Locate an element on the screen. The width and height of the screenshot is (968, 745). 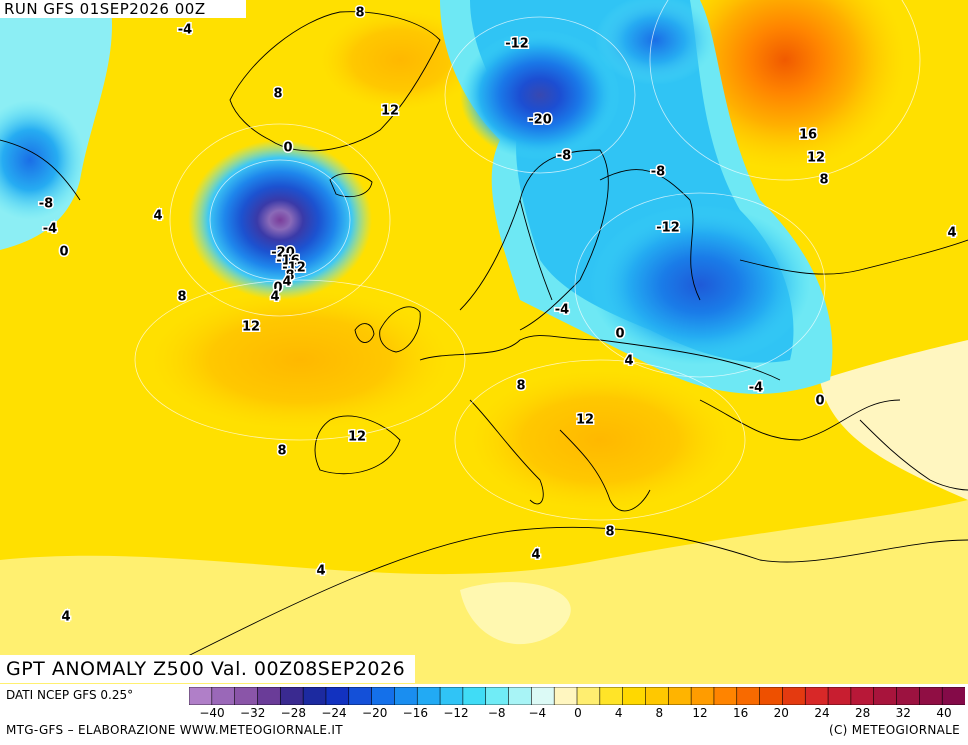
colorbar-tick-label: −12 is located at coordinates (456, 713).